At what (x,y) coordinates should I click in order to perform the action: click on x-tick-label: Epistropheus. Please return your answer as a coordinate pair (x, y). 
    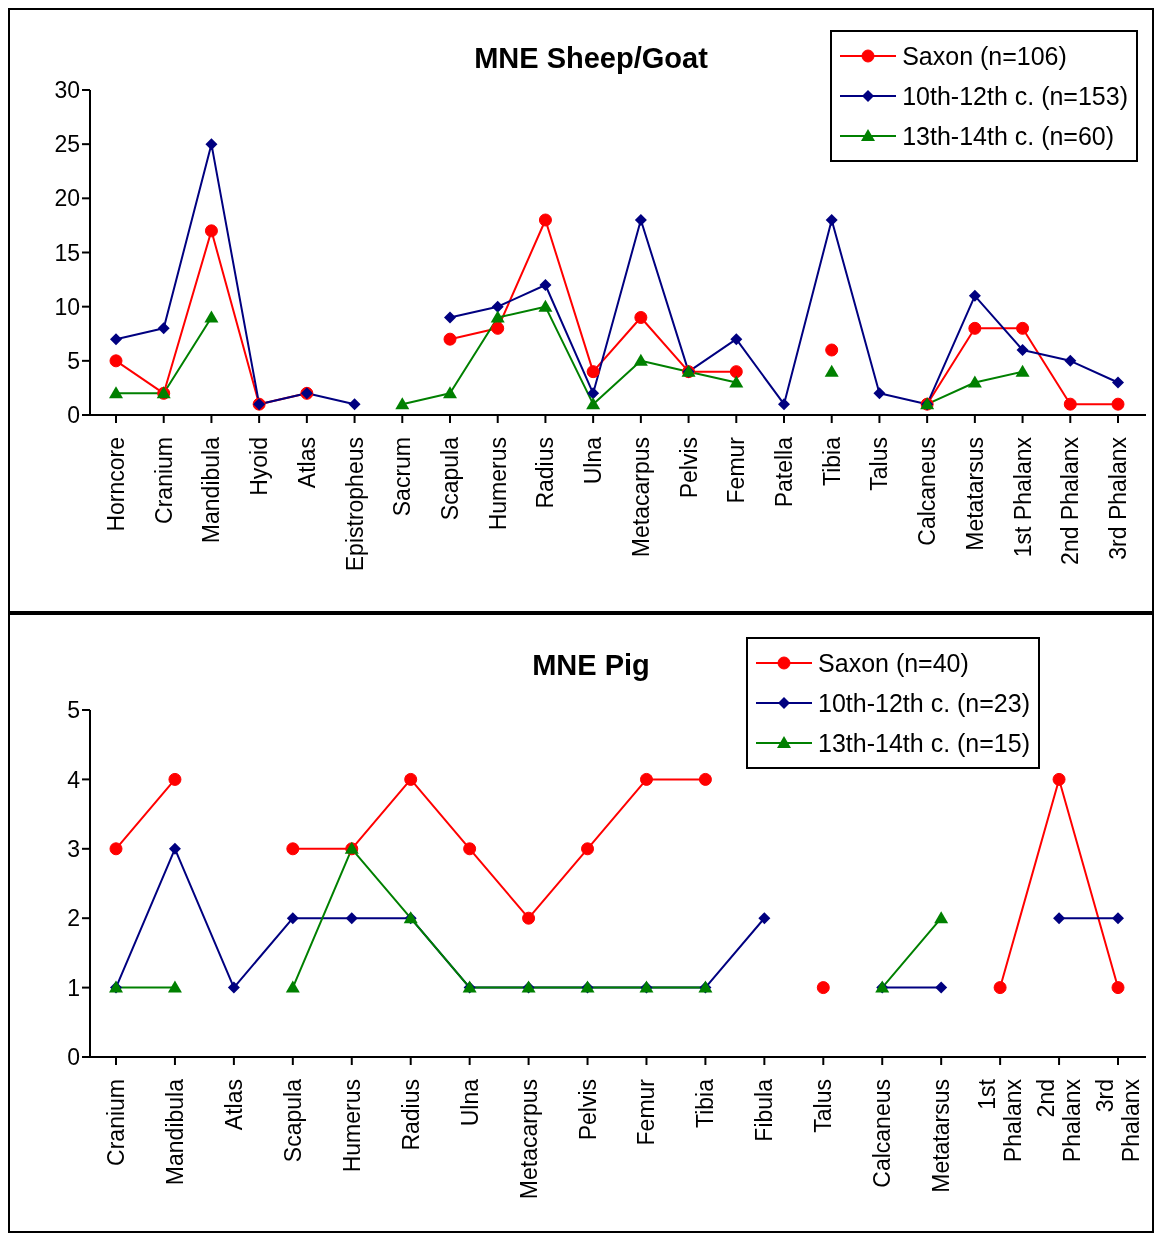
    Looking at the image, I should click on (354, 504).